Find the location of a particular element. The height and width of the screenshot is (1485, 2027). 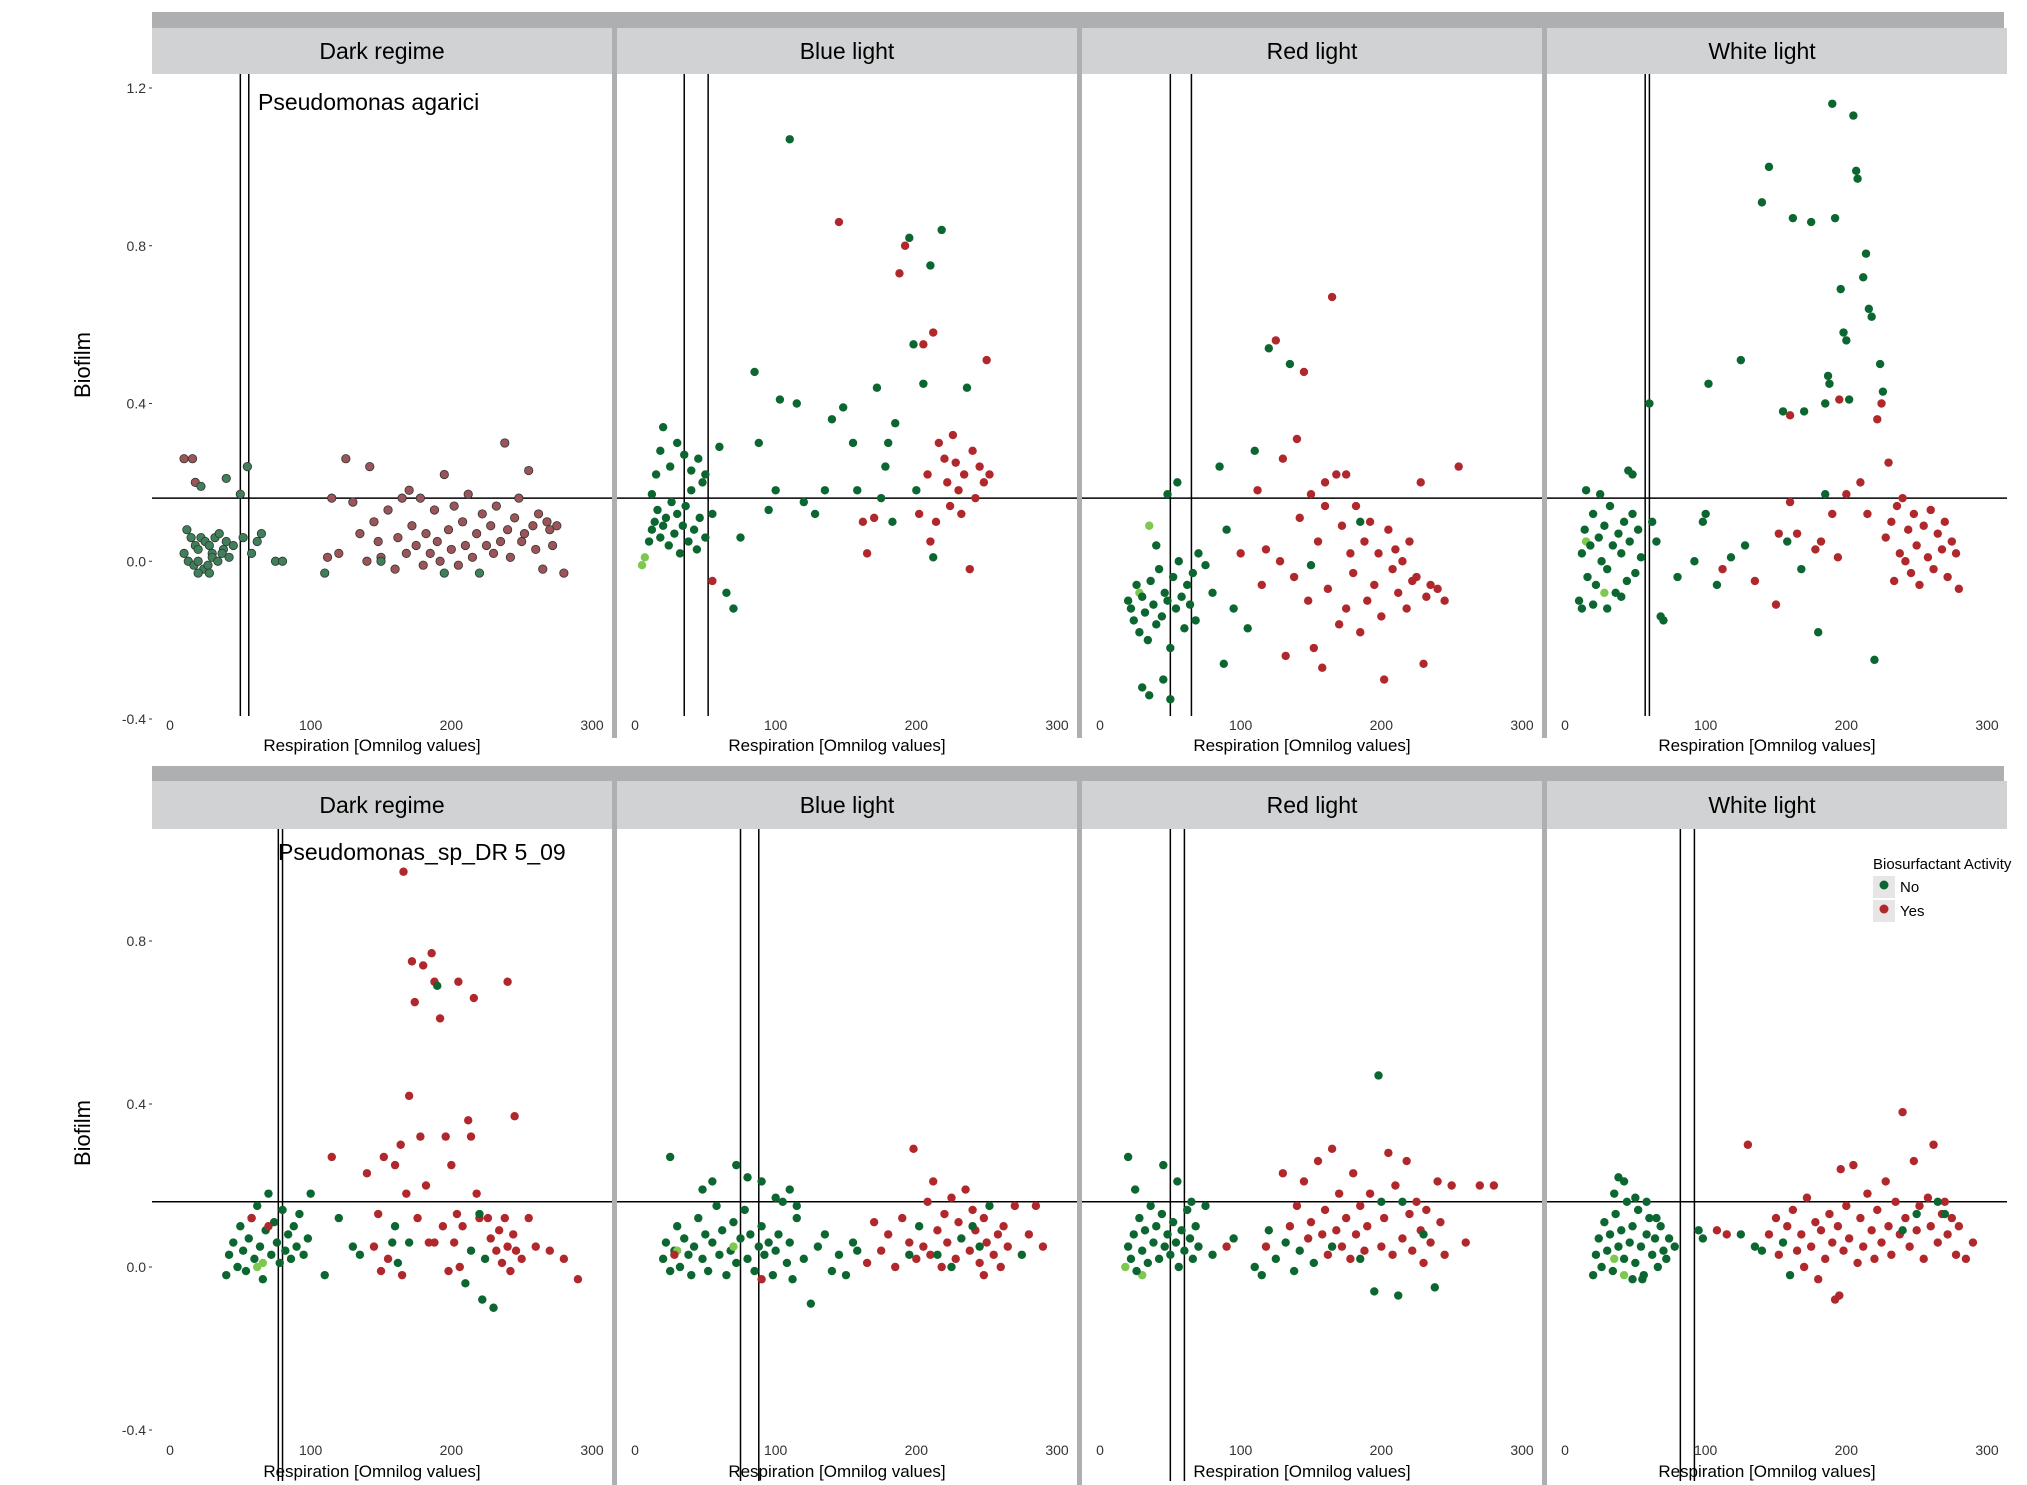

y-tick-label: 0.8 is located at coordinates (137, 941).